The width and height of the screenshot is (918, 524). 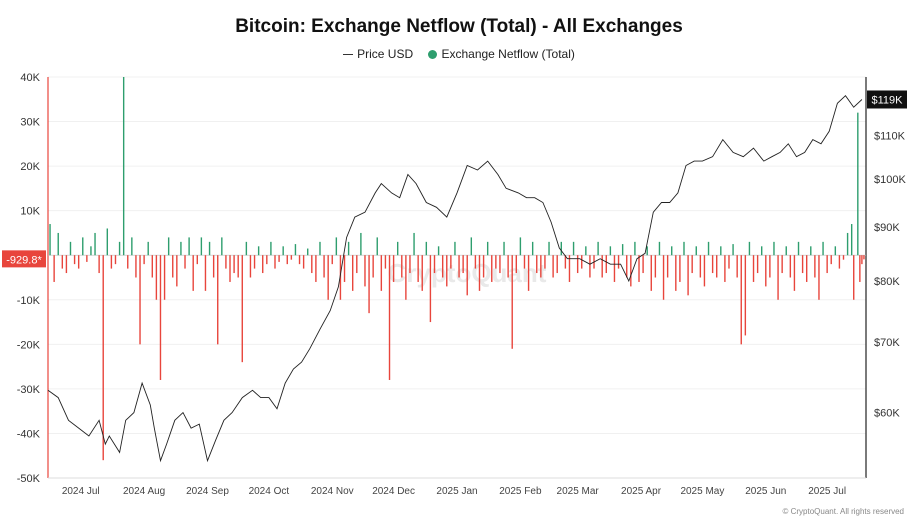 What do you see at coordinates (641, 491) in the screenshot?
I see `x-tick-label: 2025 Apr` at bounding box center [641, 491].